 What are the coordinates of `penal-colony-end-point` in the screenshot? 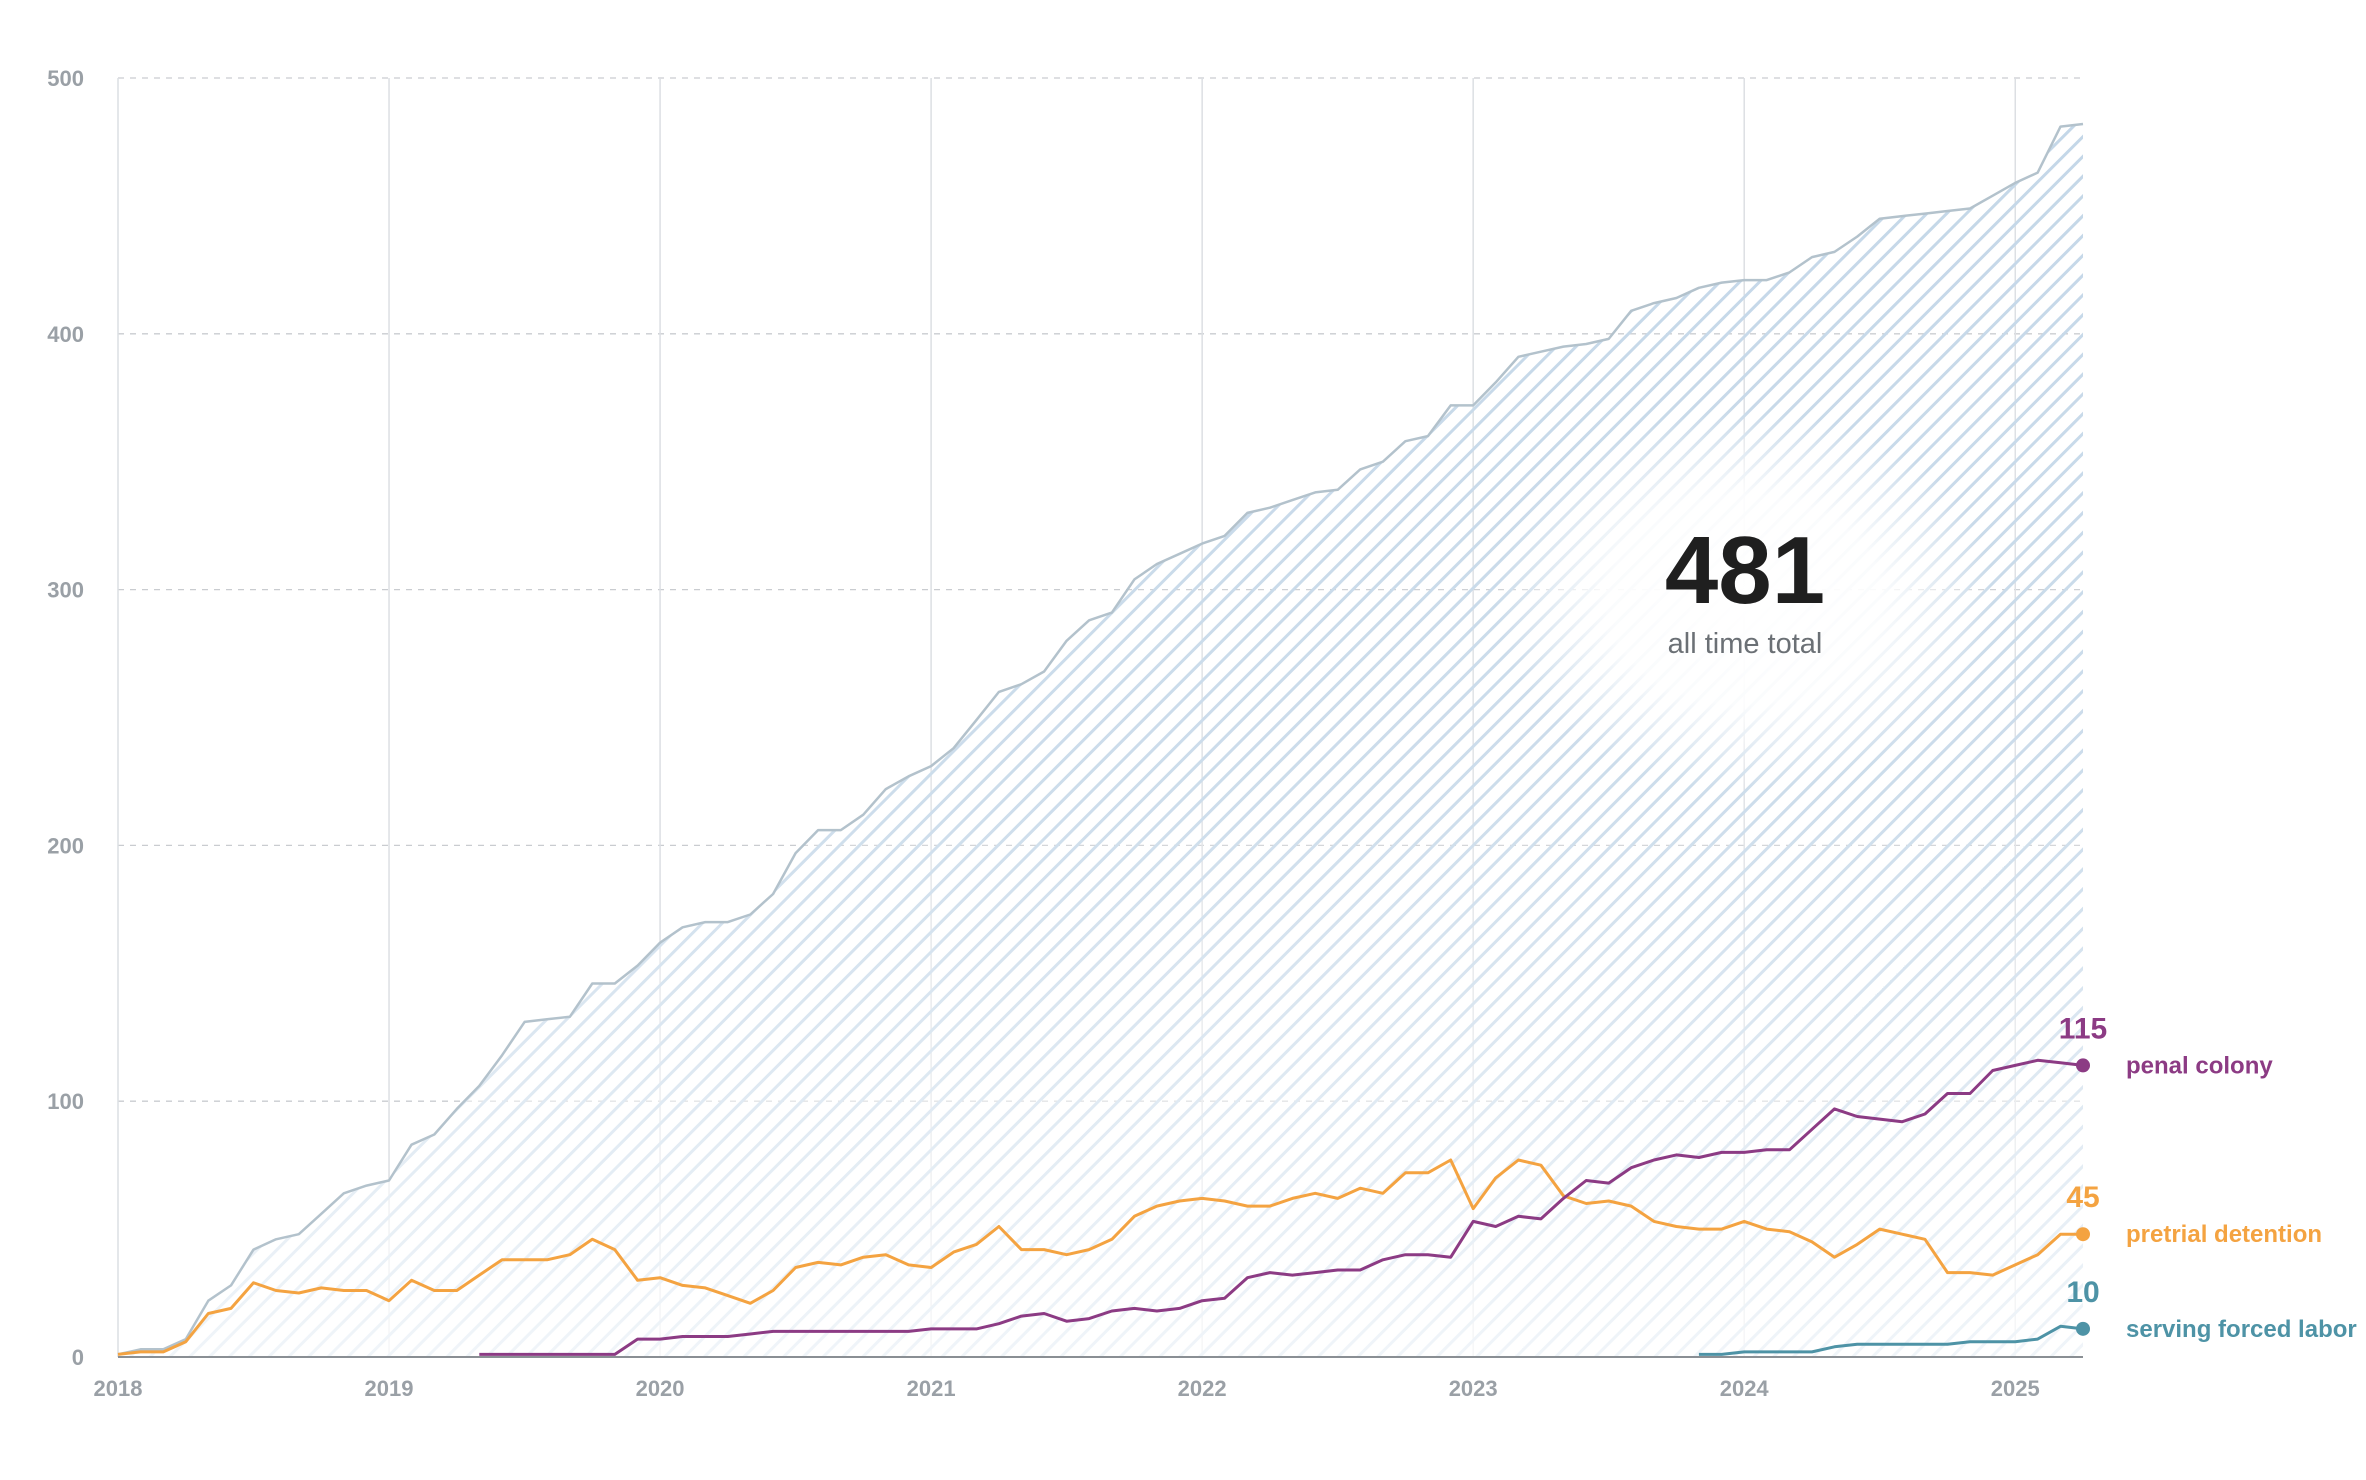 It's located at (2083, 1065).